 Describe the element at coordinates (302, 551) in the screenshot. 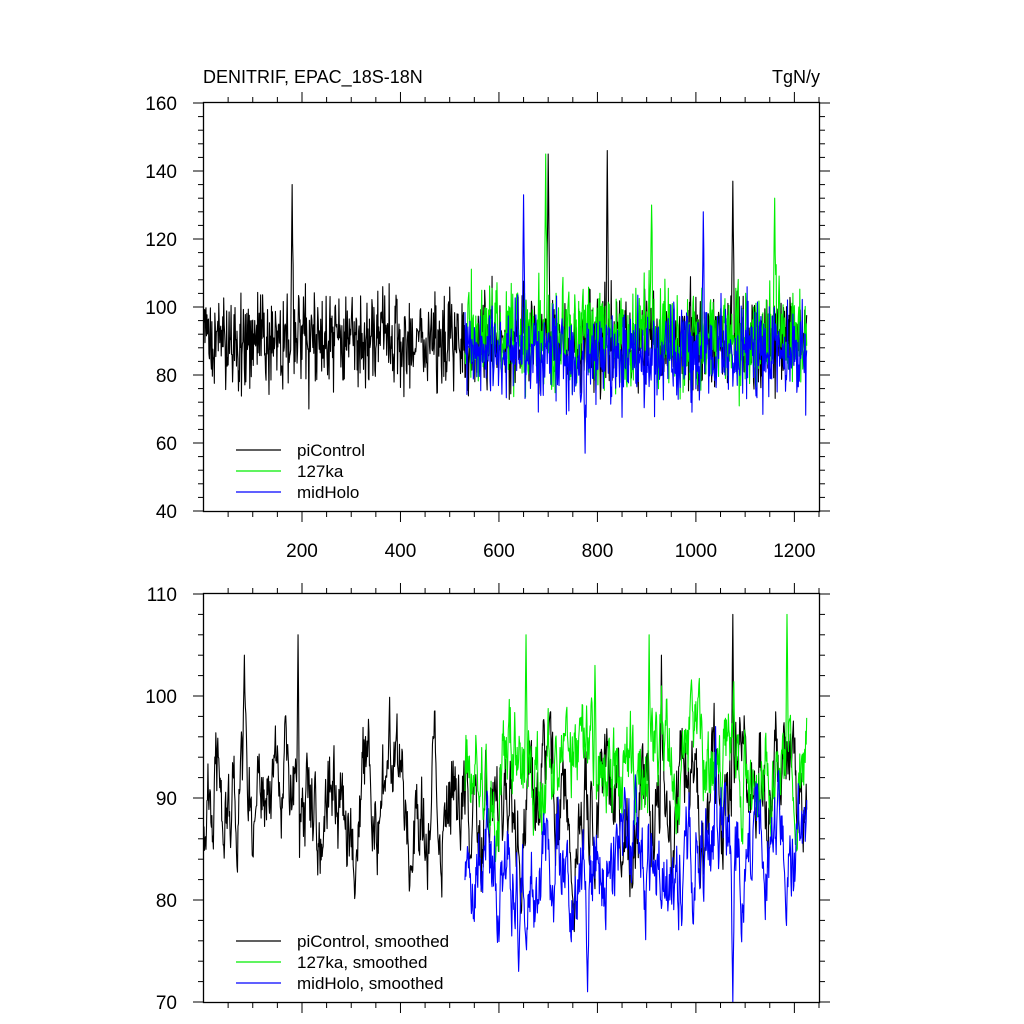

I see `x-tick-label: 200` at that location.